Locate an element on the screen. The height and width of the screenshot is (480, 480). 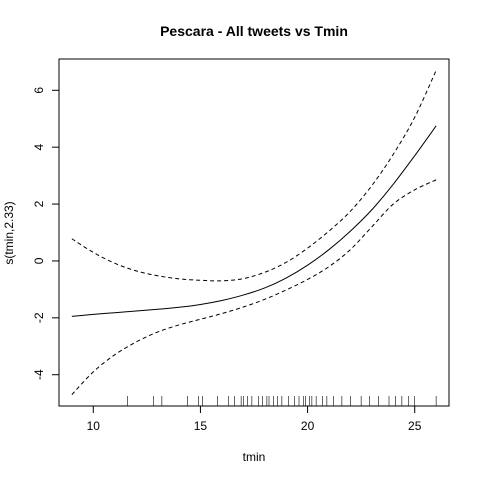
chart-title: Pescara - All tweets vs Tmin is located at coordinates (254, 31).